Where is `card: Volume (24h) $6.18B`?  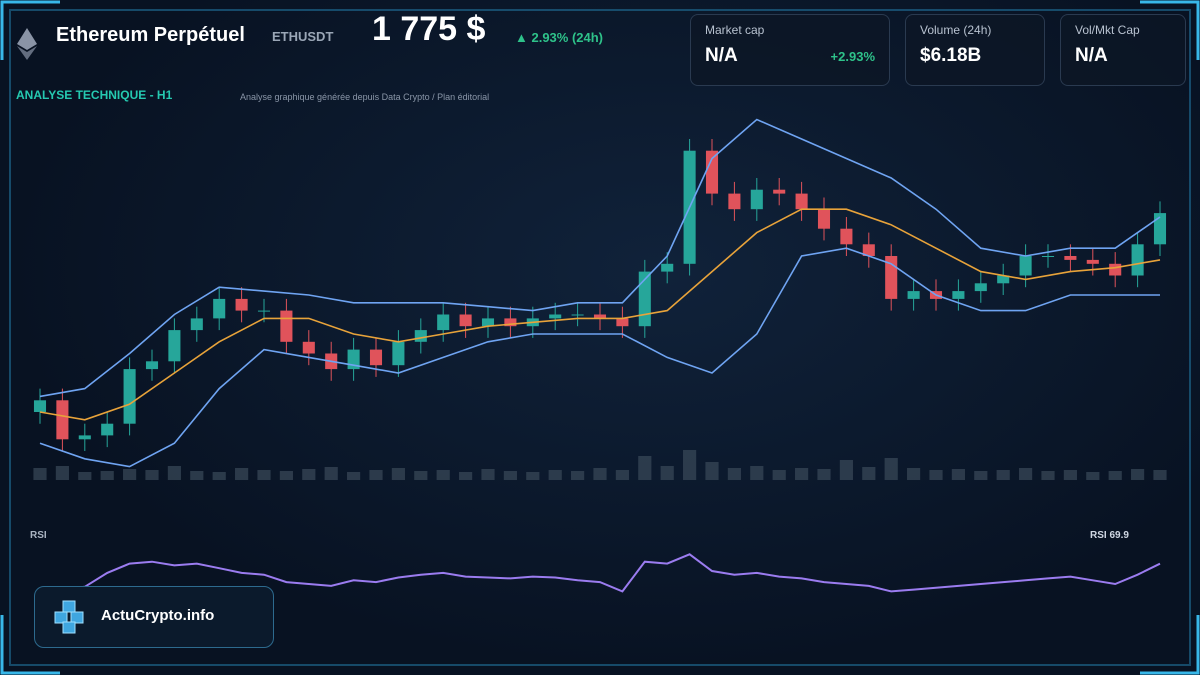
card: Volume (24h) $6.18B is located at coordinates (975, 50).